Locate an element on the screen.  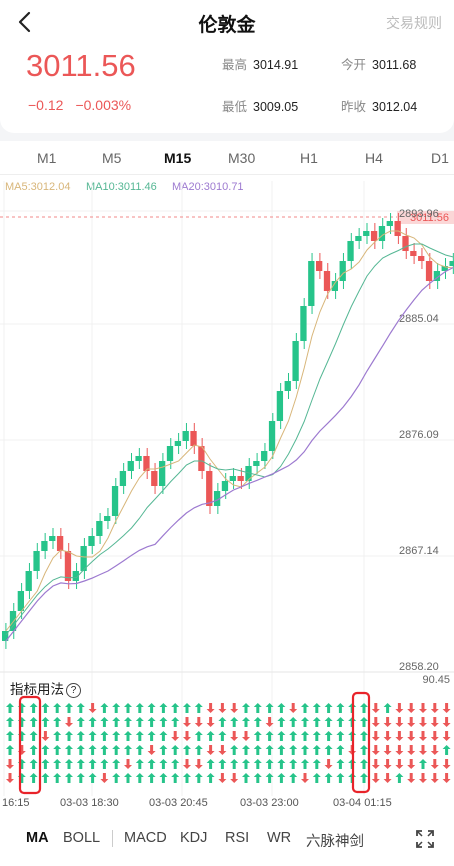
tab-ma: MA is located at coordinates (37, 838).